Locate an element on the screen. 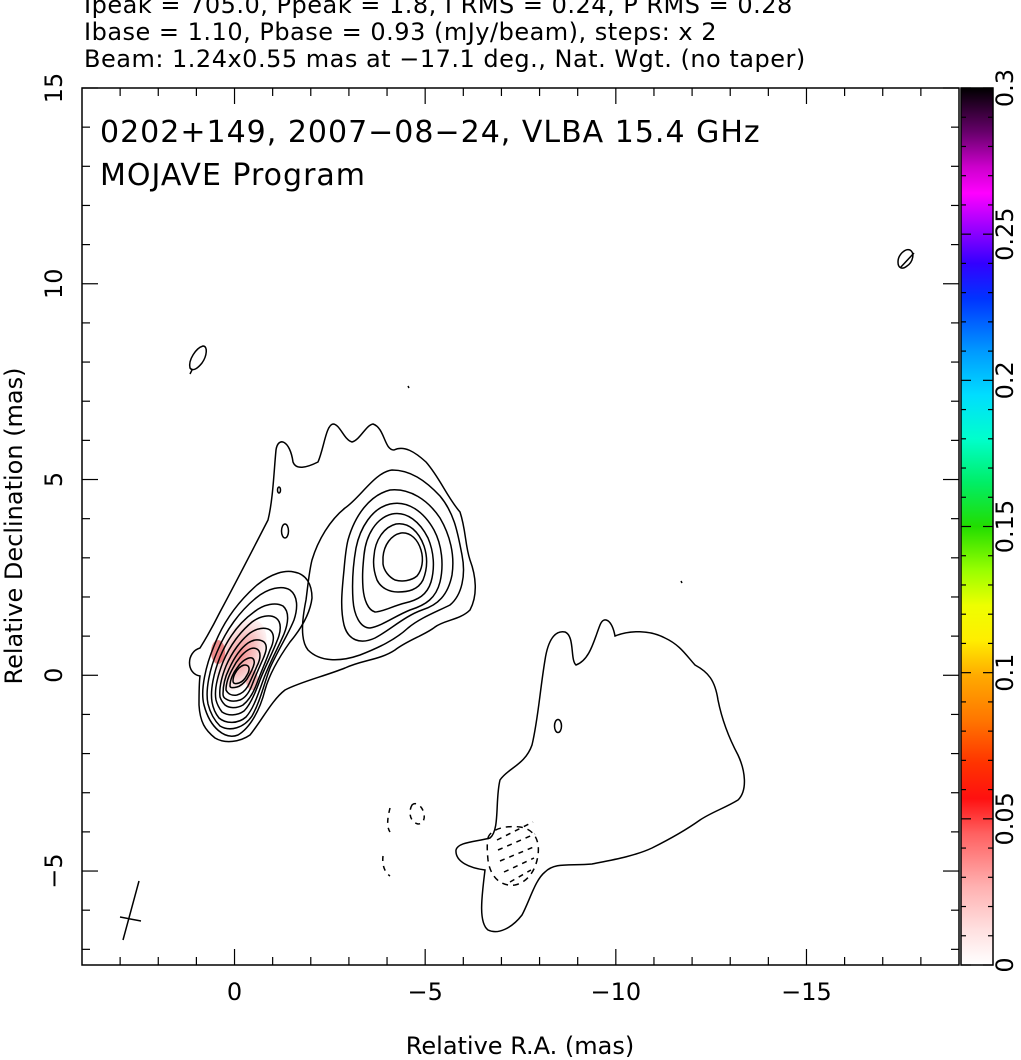  x-tick-label: 0 is located at coordinates (234, 992).